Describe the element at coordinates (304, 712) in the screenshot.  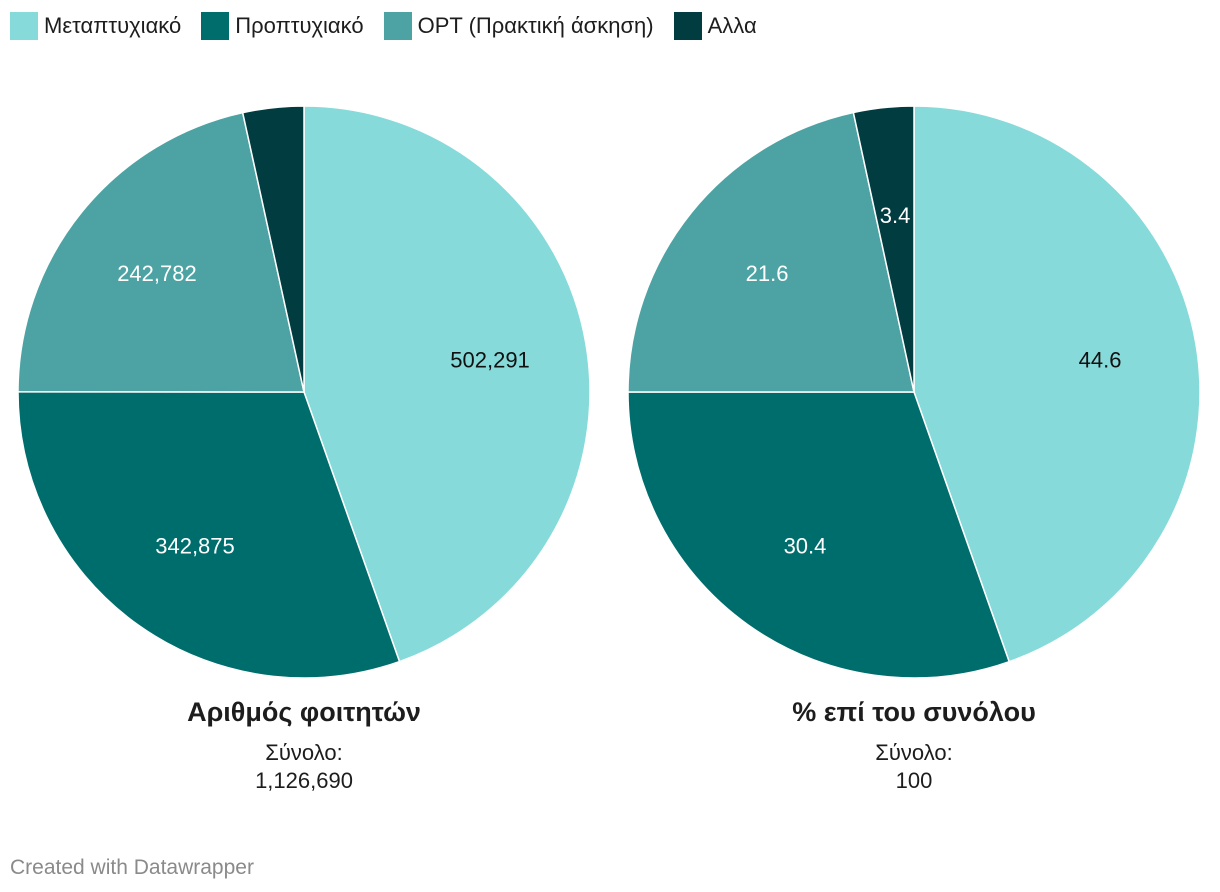
I see `pie-title-students: Αριθμός φοιτητών` at that location.